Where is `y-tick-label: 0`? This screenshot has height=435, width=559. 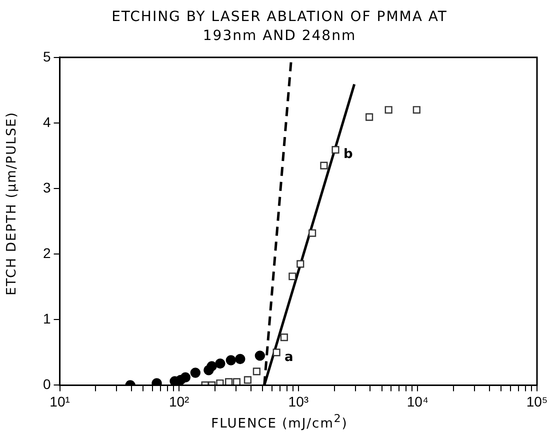
y-tick-label: 0 is located at coordinates (46, 384).